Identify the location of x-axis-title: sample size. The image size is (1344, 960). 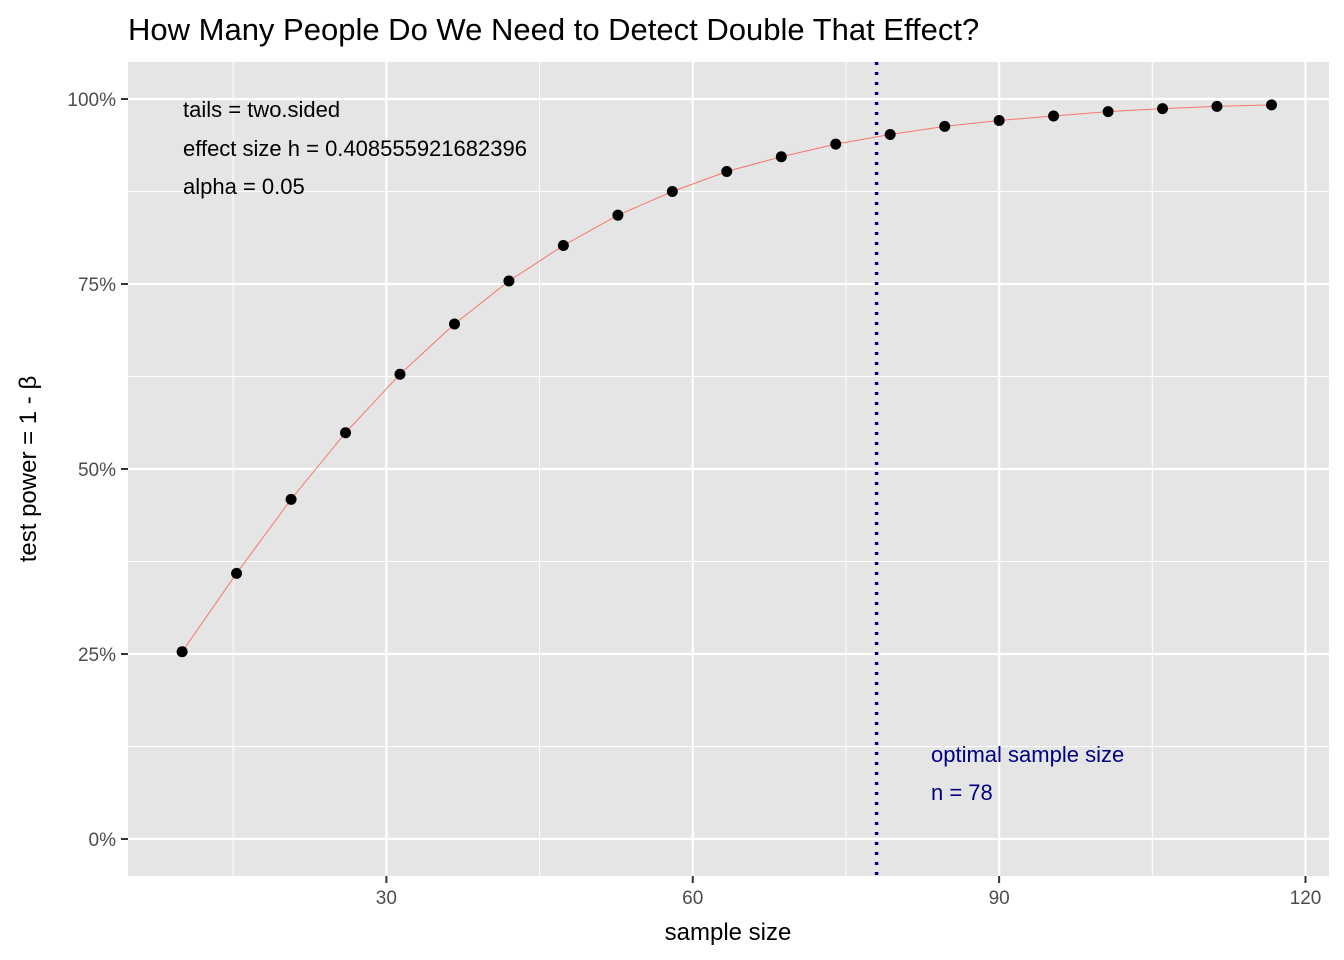
(728, 932).